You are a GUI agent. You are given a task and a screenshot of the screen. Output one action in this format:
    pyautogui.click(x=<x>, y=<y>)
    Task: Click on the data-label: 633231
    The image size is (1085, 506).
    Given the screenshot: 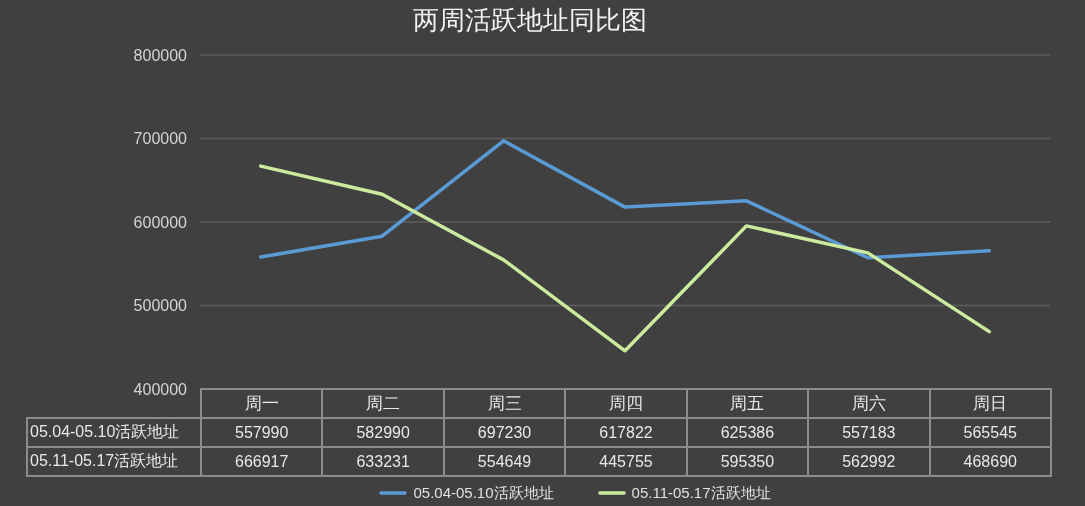 What is the action you would take?
    pyautogui.click(x=383, y=461)
    